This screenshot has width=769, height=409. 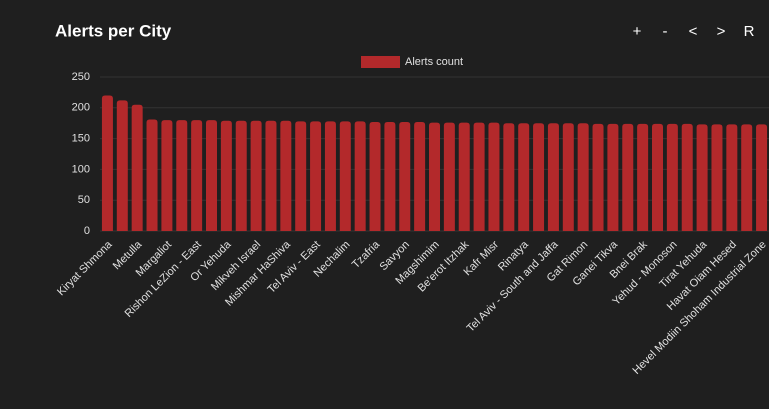 What do you see at coordinates (81, 139) in the screenshot?
I see `y-tick-label: 150` at bounding box center [81, 139].